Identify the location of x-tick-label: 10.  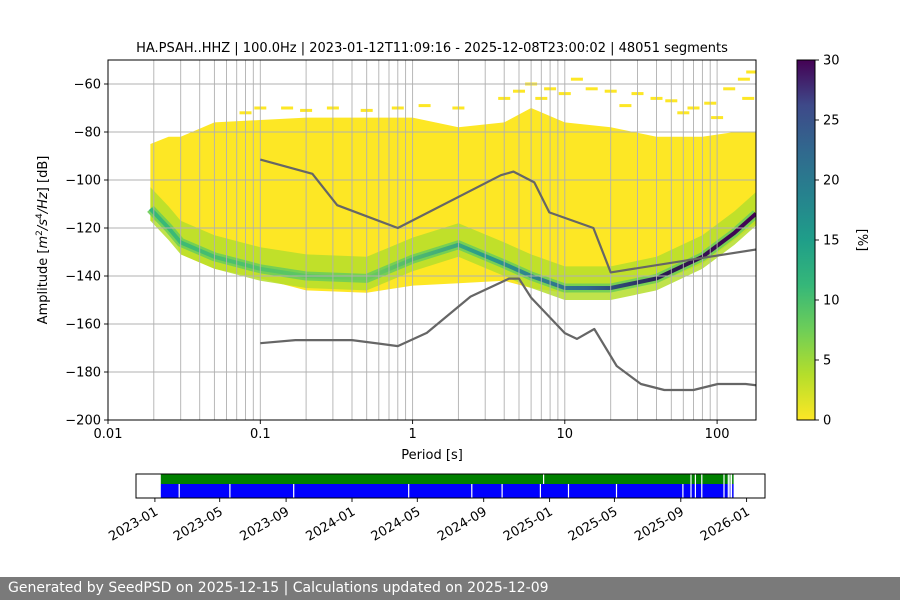
(565, 434).